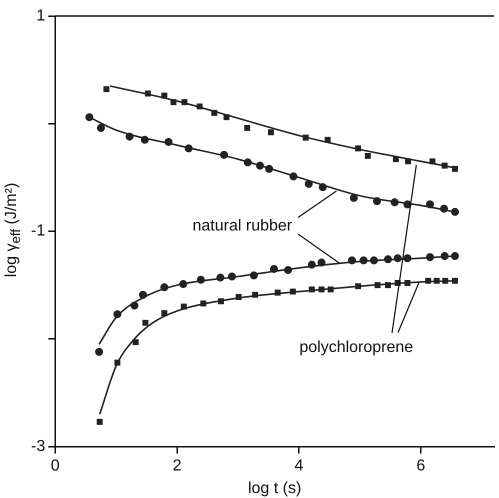  Describe the element at coordinates (421, 466) in the screenshot. I see `x-tick-label: 6` at that location.